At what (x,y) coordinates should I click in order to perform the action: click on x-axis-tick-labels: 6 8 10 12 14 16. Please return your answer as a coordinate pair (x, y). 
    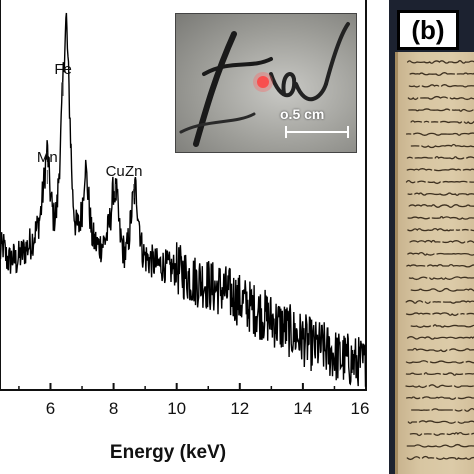
    Looking at the image, I should click on (208, 408).